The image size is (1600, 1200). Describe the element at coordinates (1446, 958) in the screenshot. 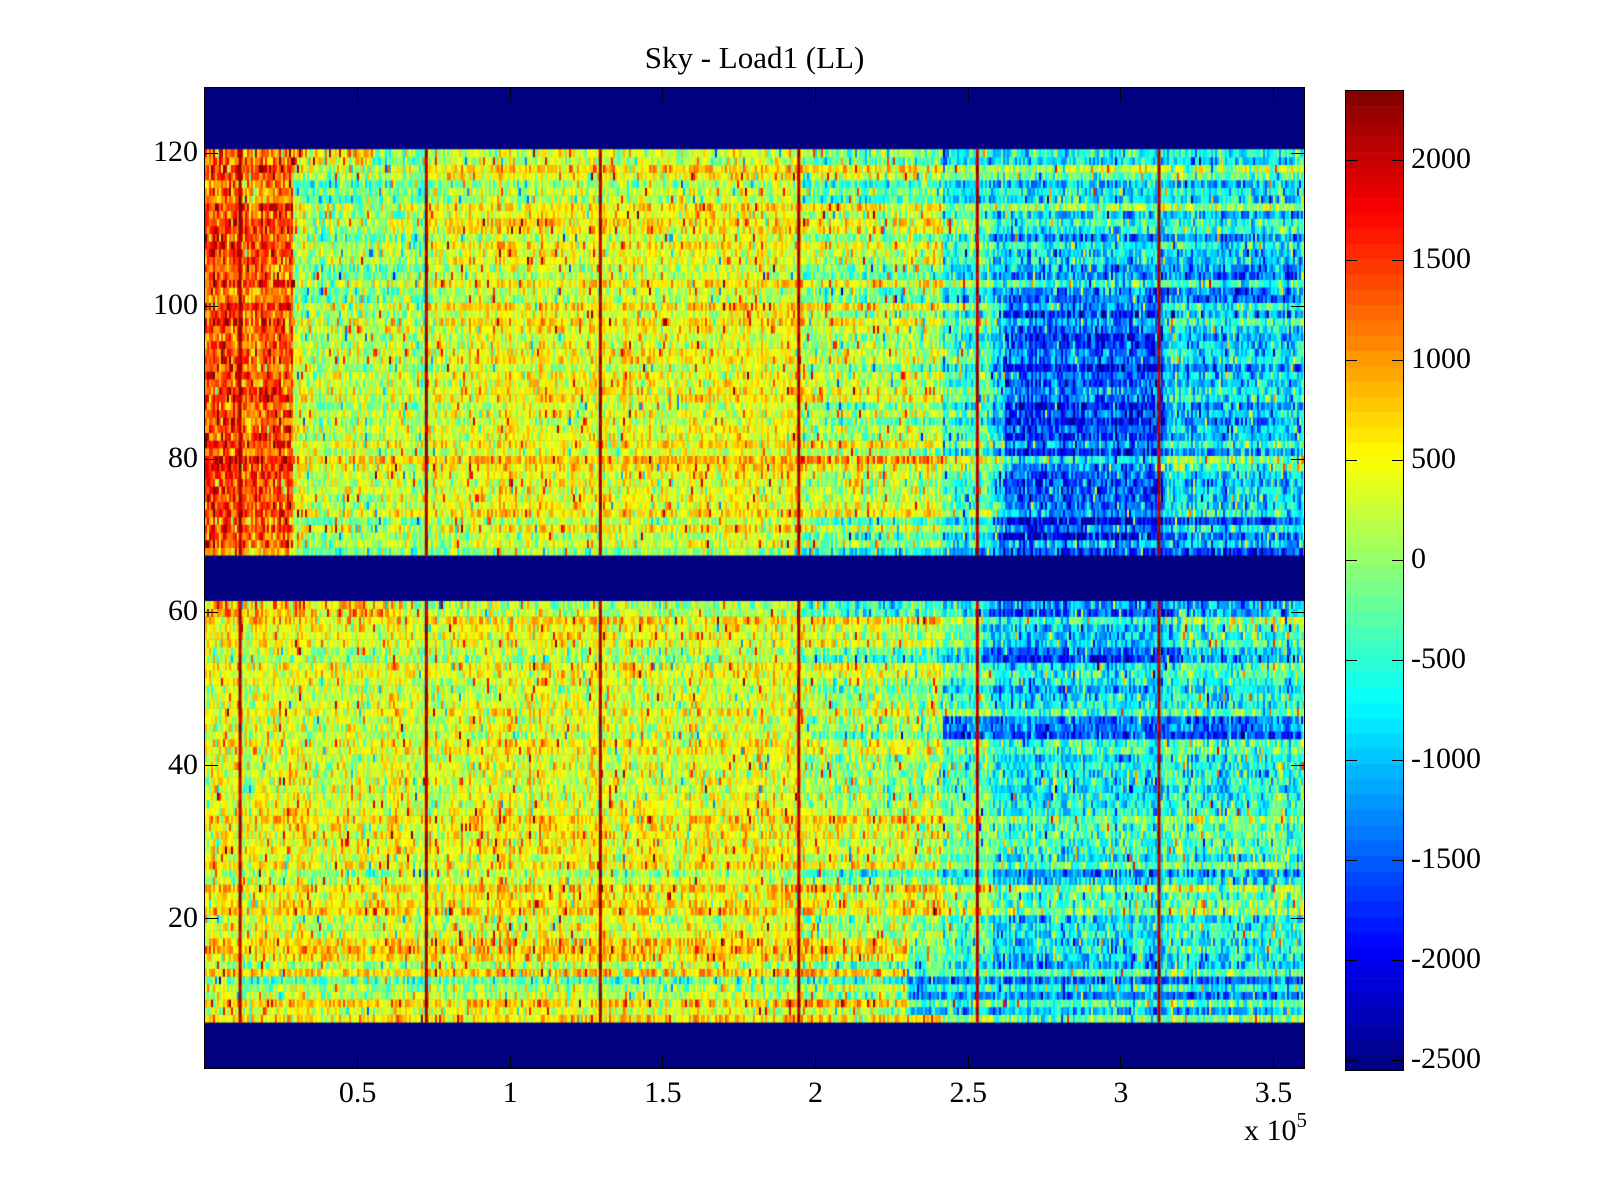

I see `colorbar-tick-label: -2000` at that location.